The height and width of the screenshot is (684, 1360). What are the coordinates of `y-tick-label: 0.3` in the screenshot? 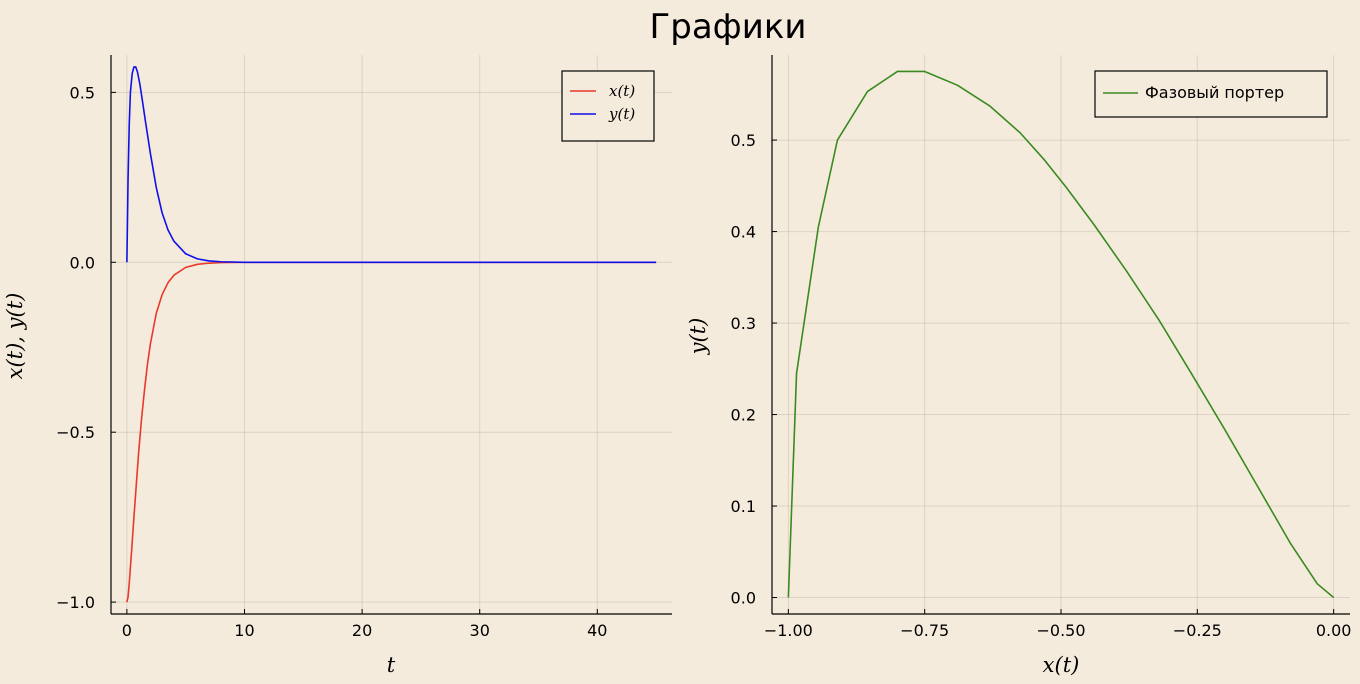 It's located at (743, 323).